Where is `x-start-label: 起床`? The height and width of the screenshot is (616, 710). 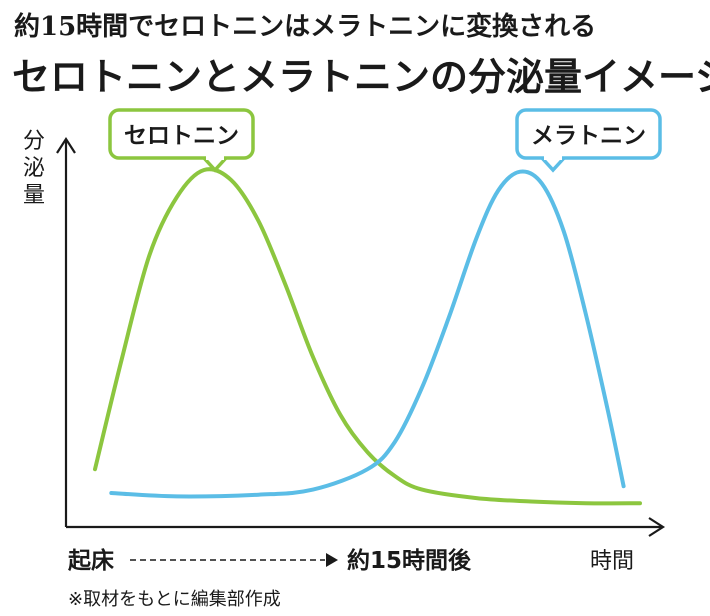
x-start-label: 起床 is located at coordinates (91, 560).